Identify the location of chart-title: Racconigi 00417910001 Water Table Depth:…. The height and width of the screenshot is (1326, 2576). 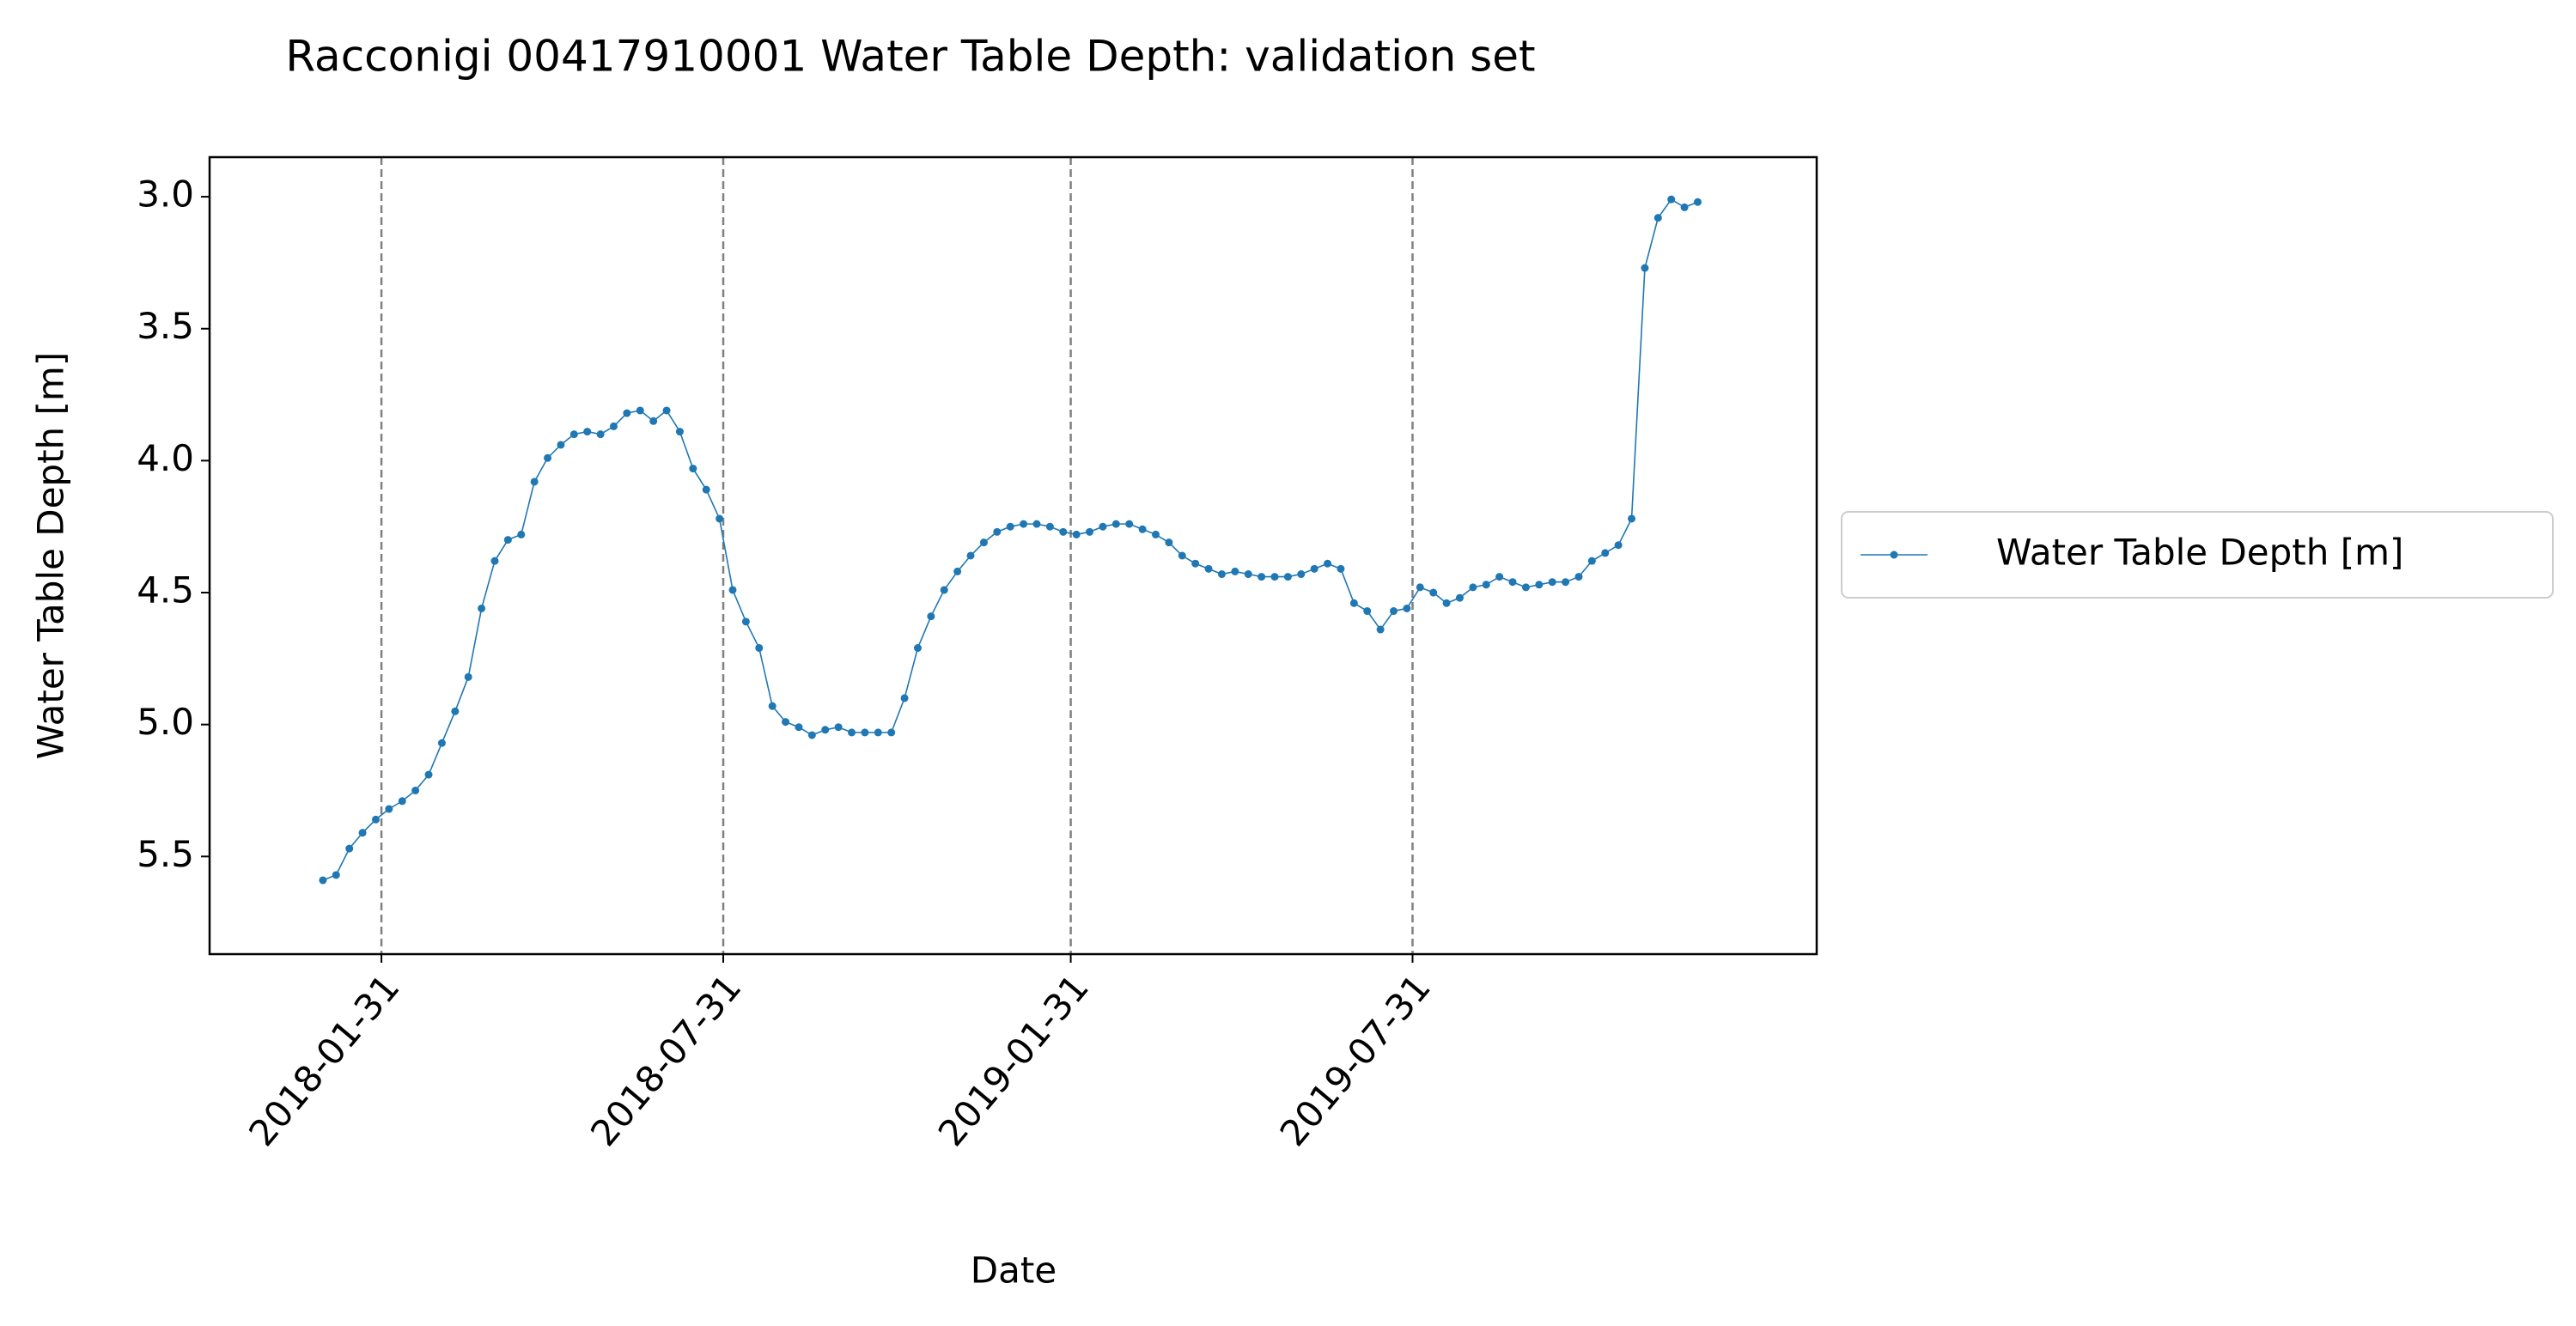
(910, 57).